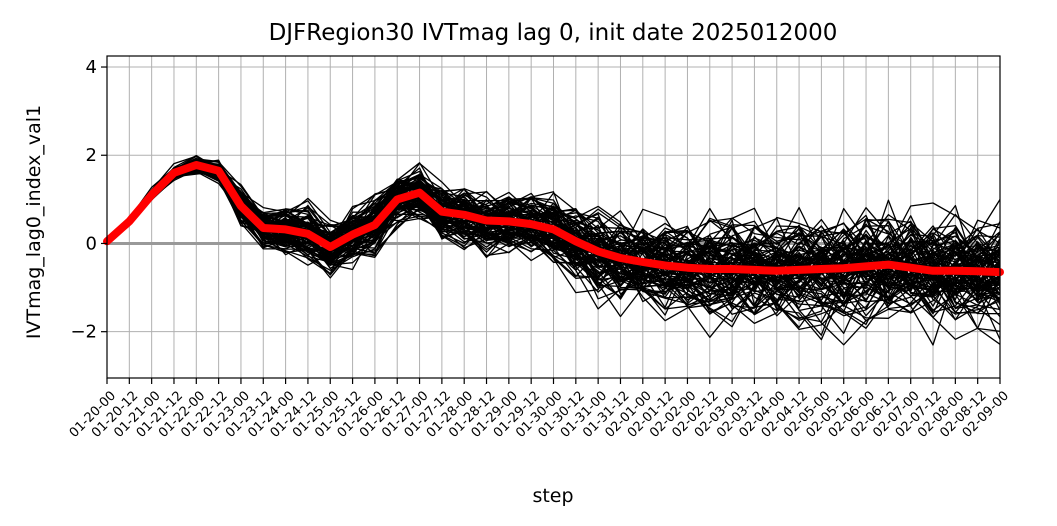 The height and width of the screenshot is (526, 1057). I want to click on y-axis-ticks: −2 0 2 4, so click(88, 200).